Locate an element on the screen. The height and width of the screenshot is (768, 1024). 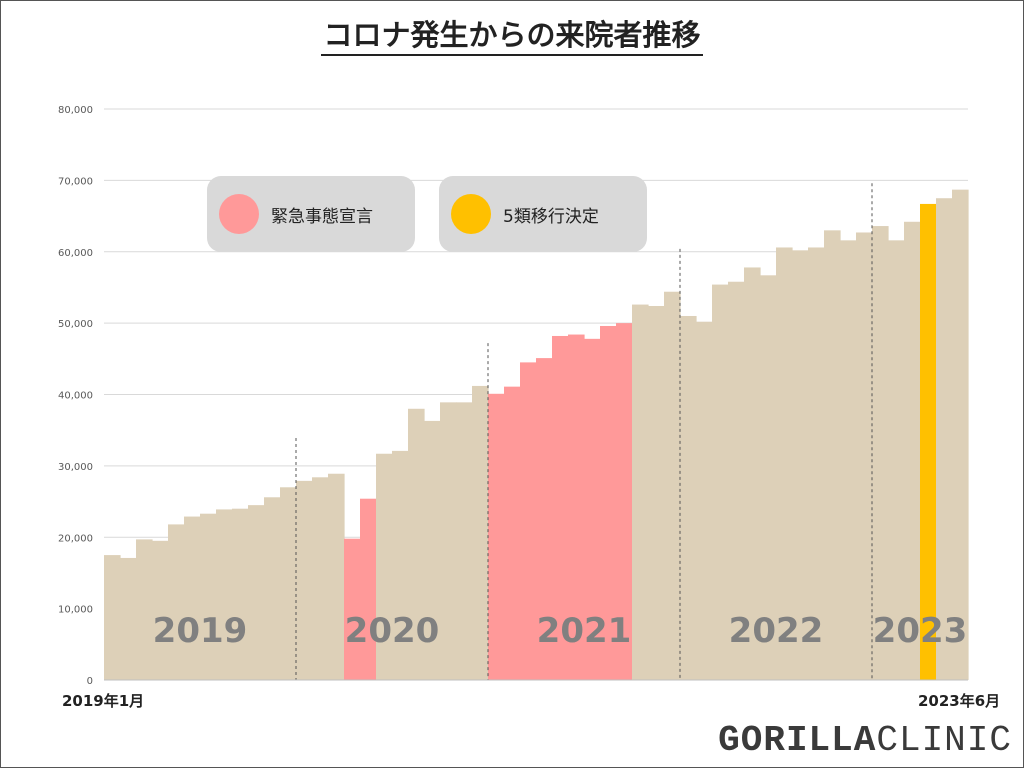
legend-transition: 5類移行決定 is located at coordinates (543, 214).